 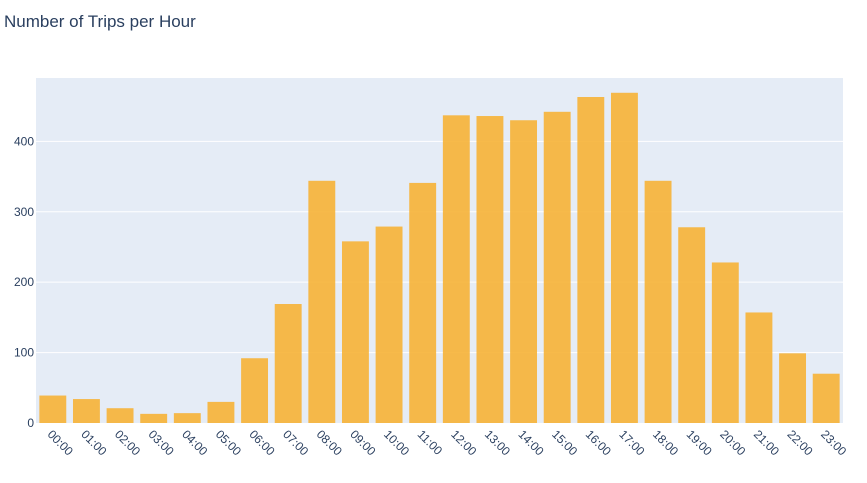 What do you see at coordinates (194, 442) in the screenshot?
I see `x-tick-label: 04:00` at bounding box center [194, 442].